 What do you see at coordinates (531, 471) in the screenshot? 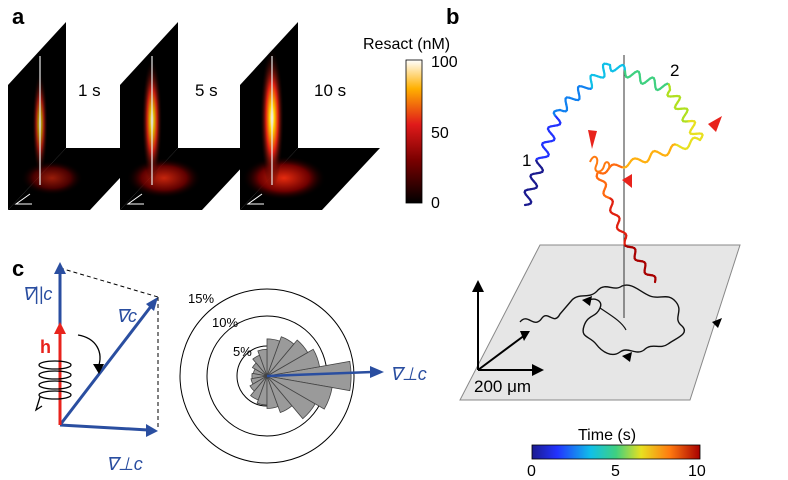
I see `time-tick-0: 0` at bounding box center [531, 471].